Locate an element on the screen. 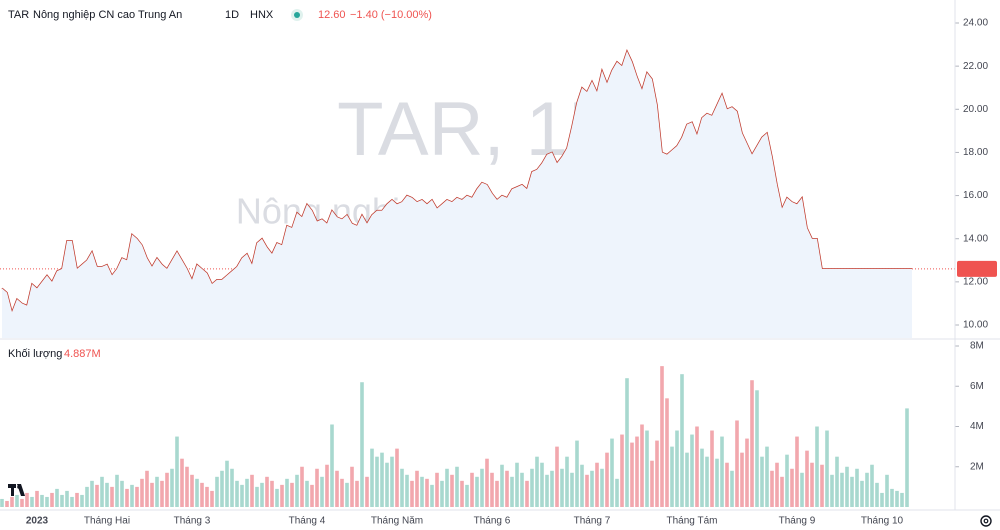  x-tick-label: Tháng 4 is located at coordinates (307, 521).